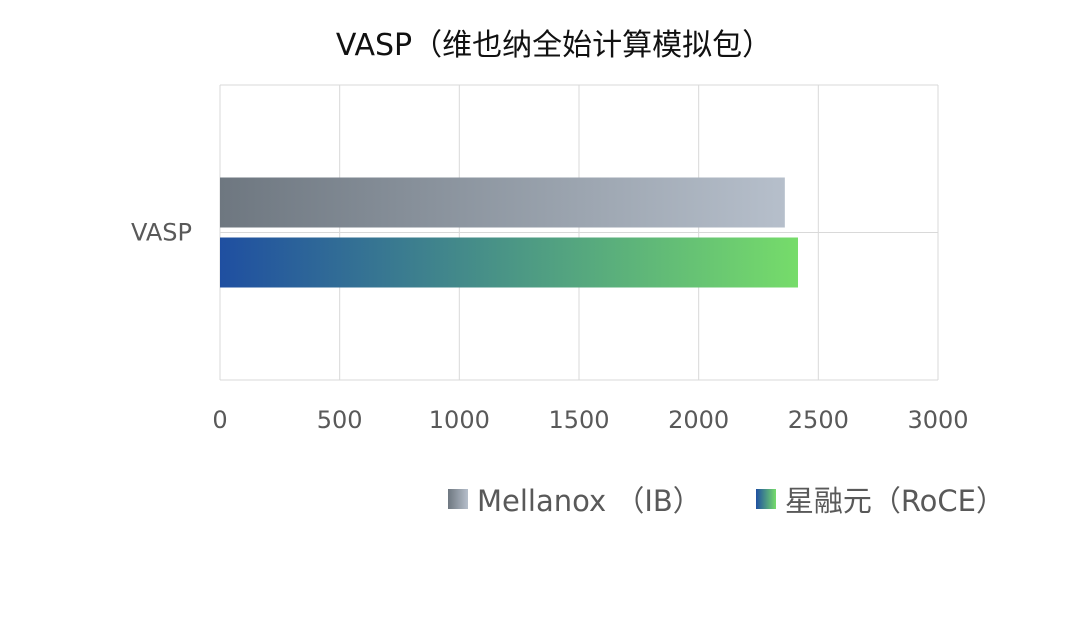 This screenshot has width=1080, height=618. What do you see at coordinates (937, 420) in the screenshot?
I see `x-tick-label: 3000` at bounding box center [937, 420].